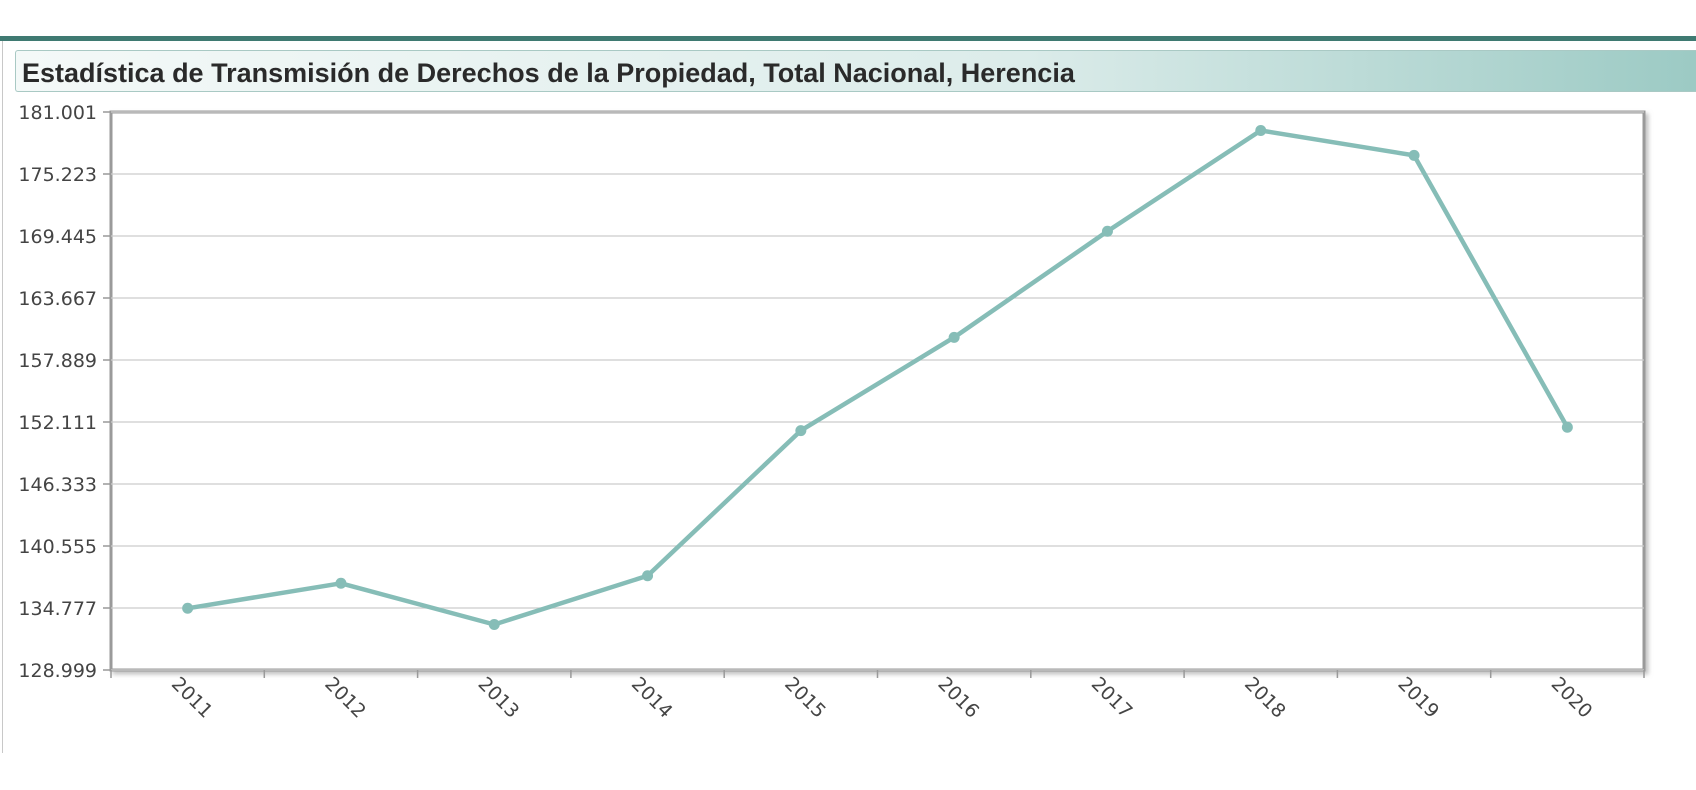  Describe the element at coordinates (499, 698) in the screenshot. I see `x-tick-label: 2013` at that location.